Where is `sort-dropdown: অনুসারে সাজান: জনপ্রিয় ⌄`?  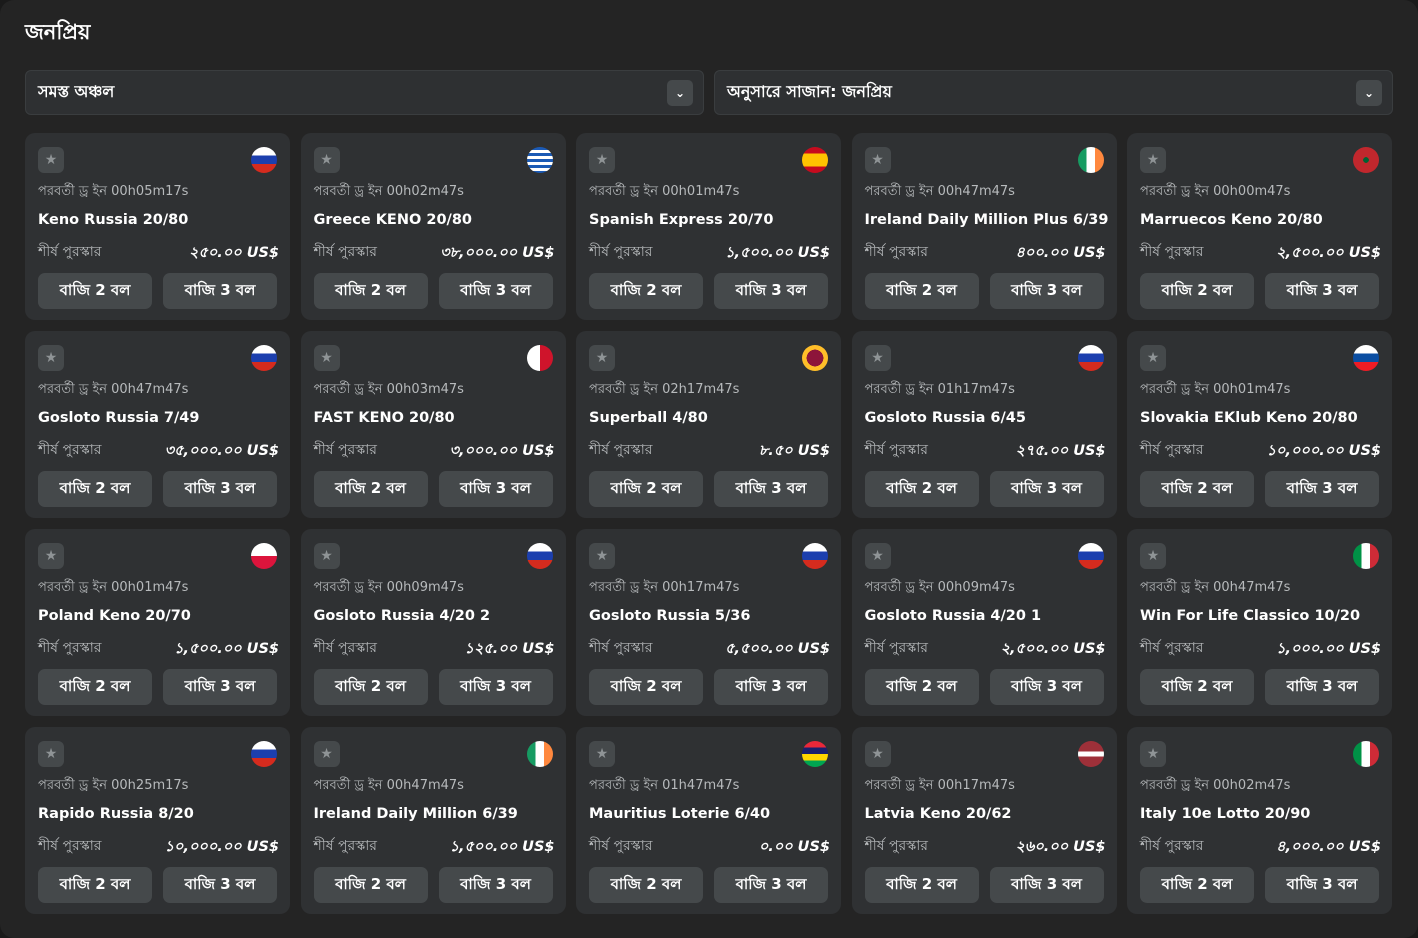 sort-dropdown: অনুসারে সাজান: জনপ্রিয় ⌄ is located at coordinates (1053, 92).